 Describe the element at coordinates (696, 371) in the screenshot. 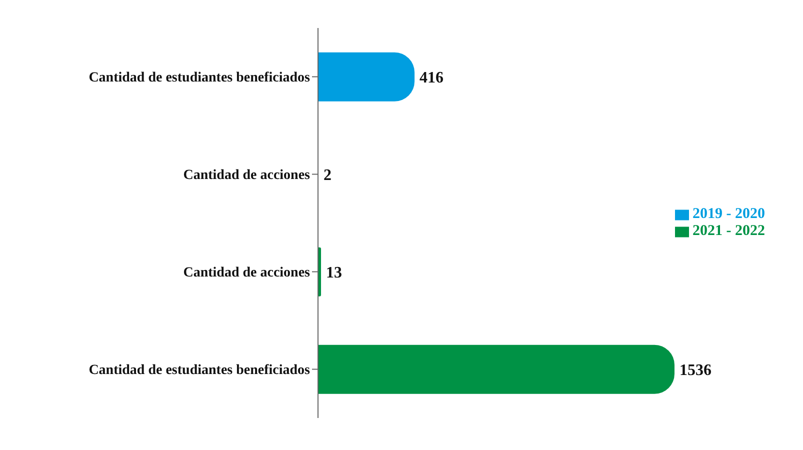

I see `data-label: 1536` at that location.